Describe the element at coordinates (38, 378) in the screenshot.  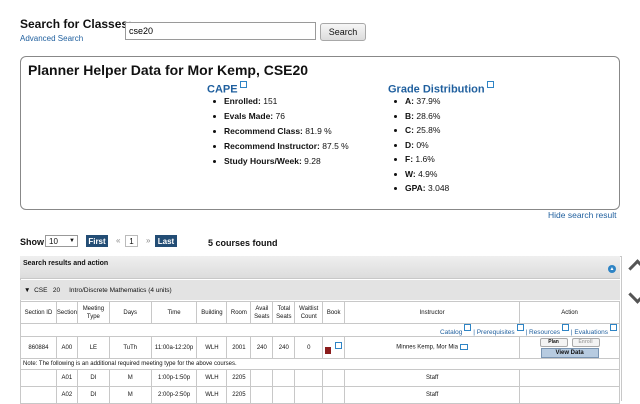
I see `section-id` at that location.